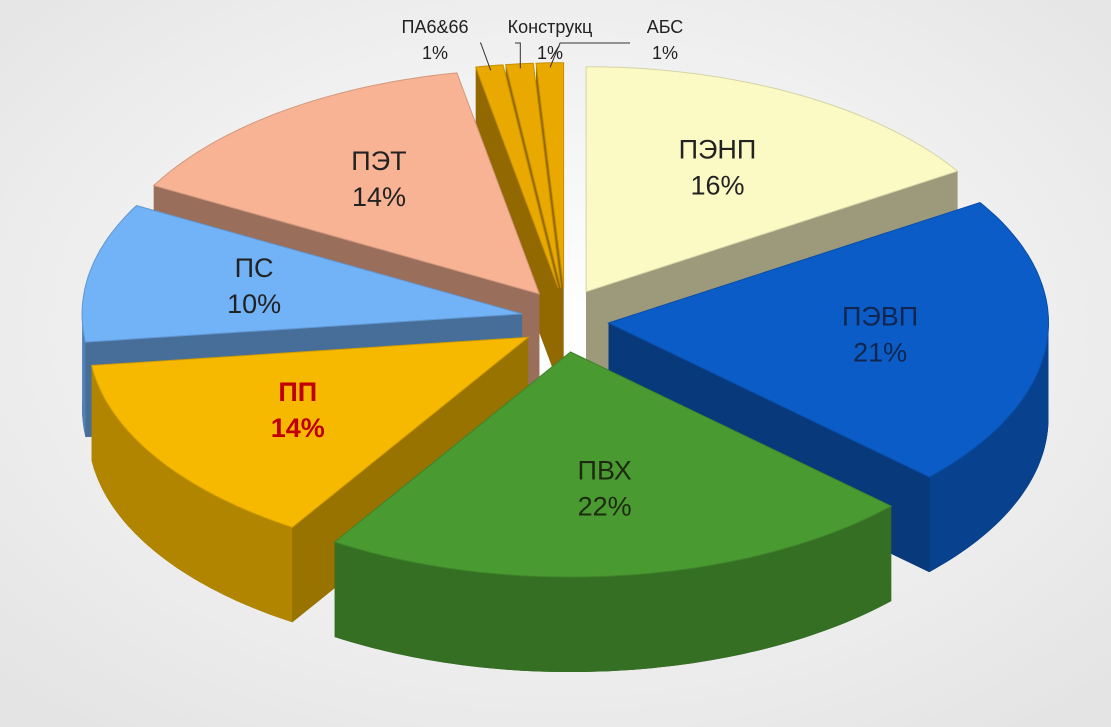 The height and width of the screenshot is (727, 1111). I want to click on value-label: 16%, so click(717, 186).